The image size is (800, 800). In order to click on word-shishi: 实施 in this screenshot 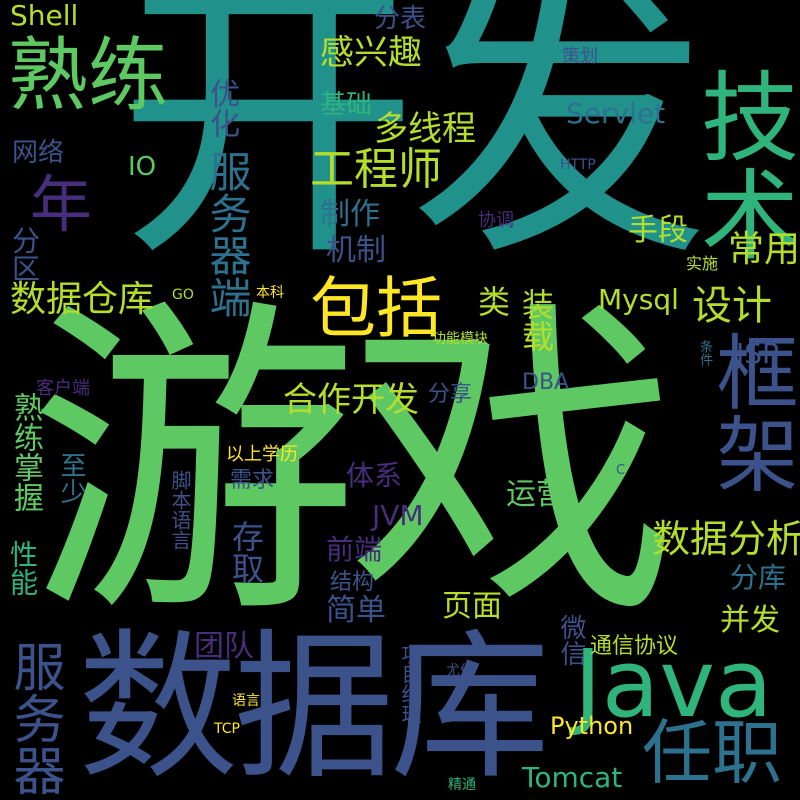, I will do `click(702, 263)`.